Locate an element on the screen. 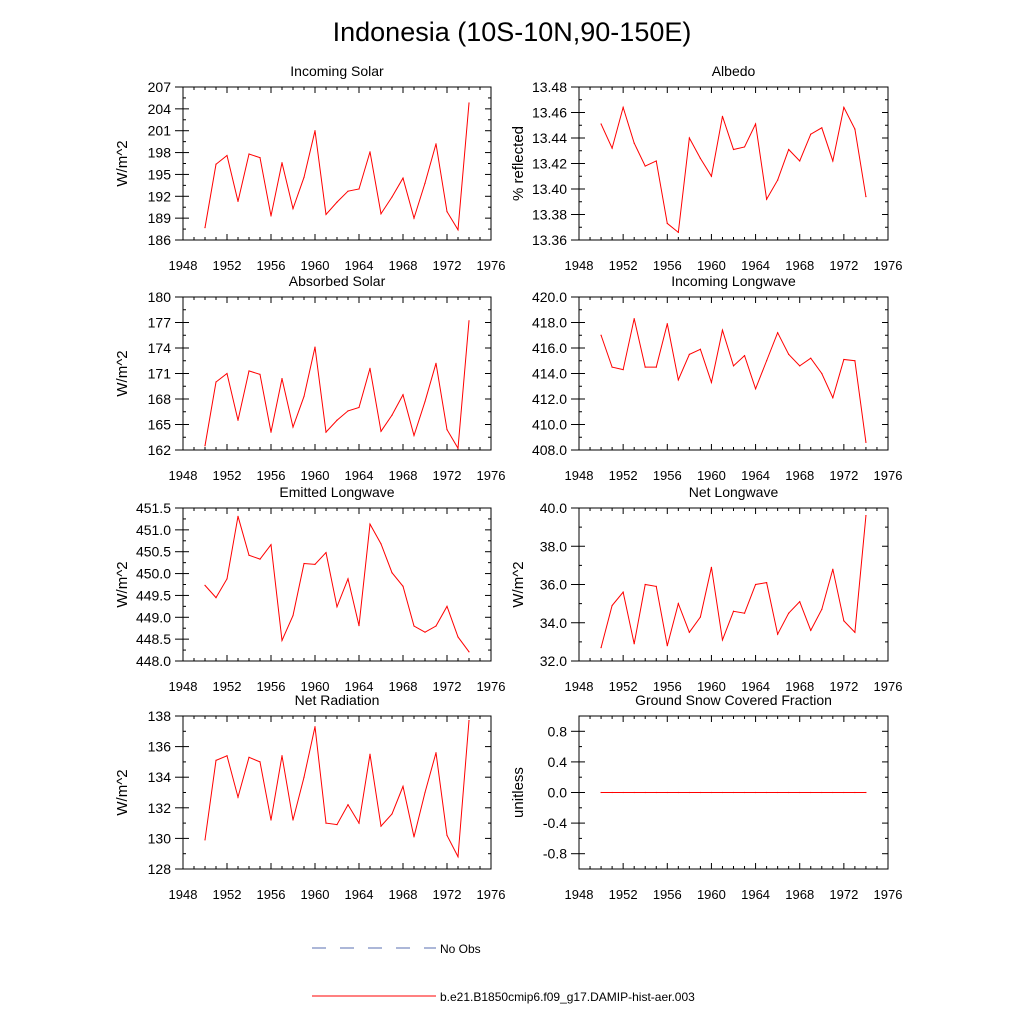 Image resolution: width=1024 pixels, height=1024 pixels. y-axis-label: W/m^2 is located at coordinates (122, 792).